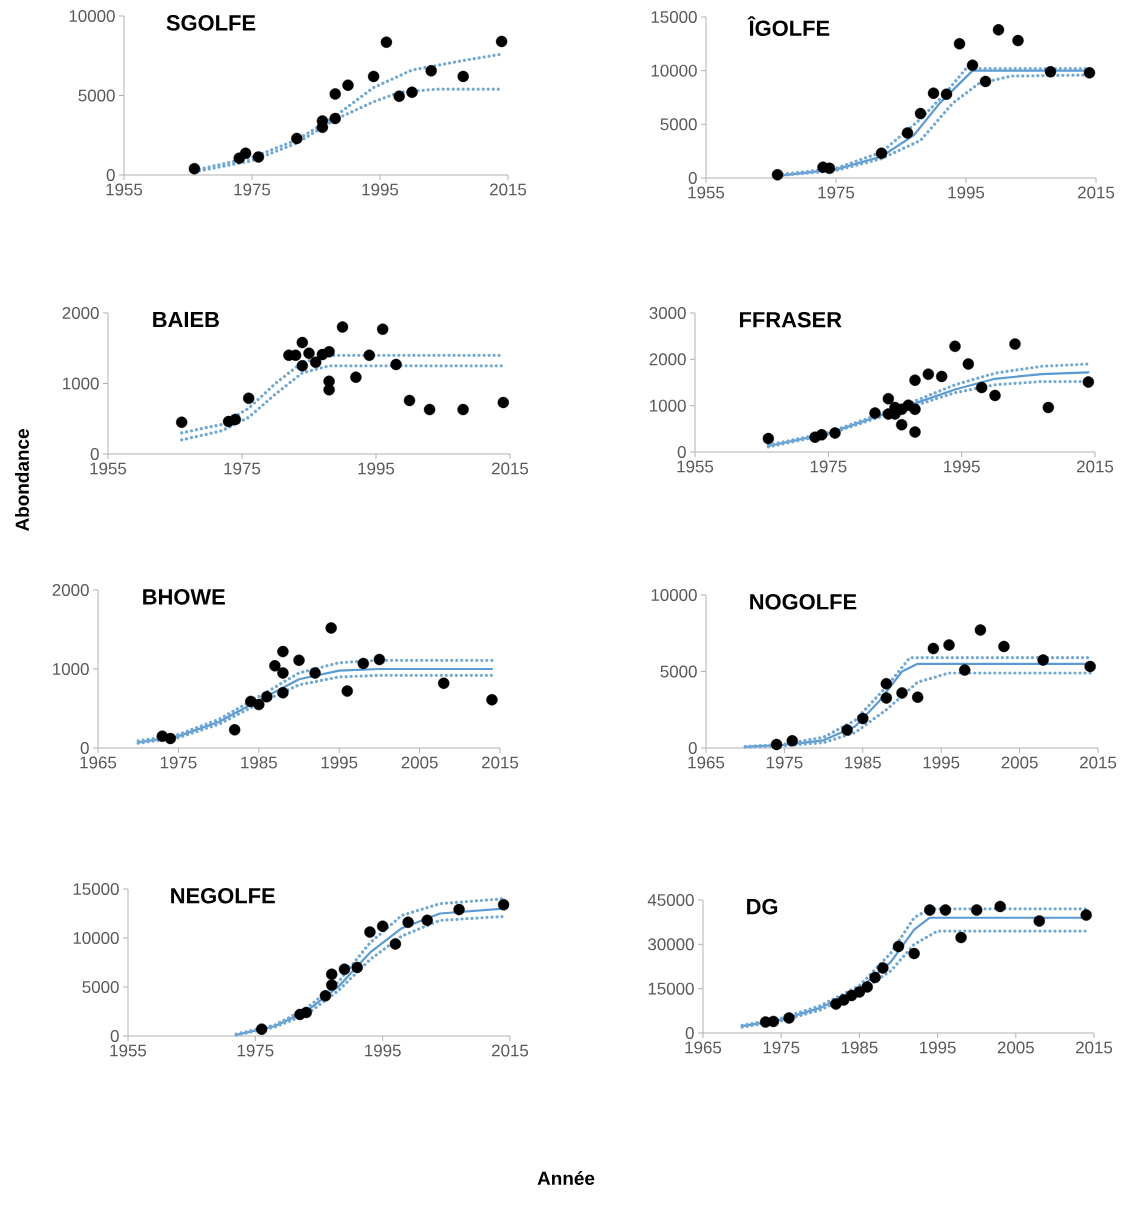 The image size is (1133, 1216). What do you see at coordinates (803, 602) in the screenshot?
I see `chart-title: NOGOLFE` at bounding box center [803, 602].